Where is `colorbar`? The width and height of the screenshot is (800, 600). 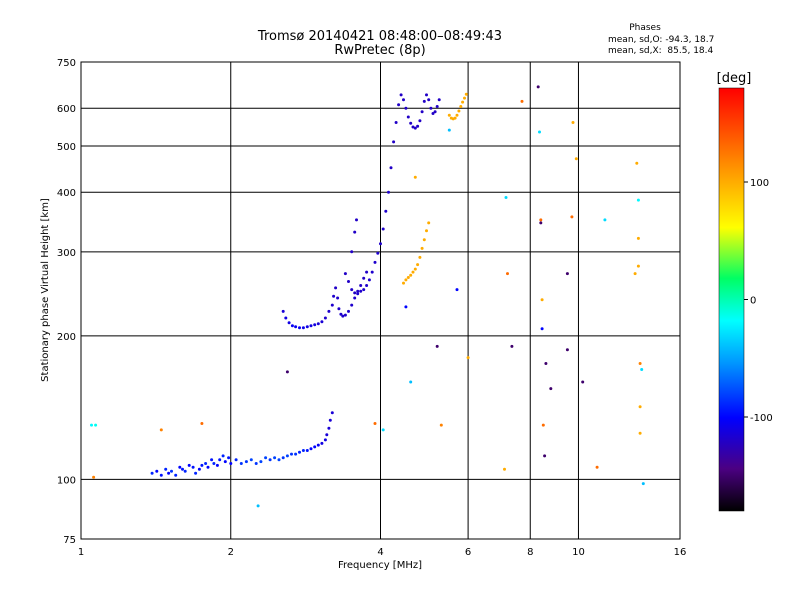
colorbar is located at coordinates (731, 299).